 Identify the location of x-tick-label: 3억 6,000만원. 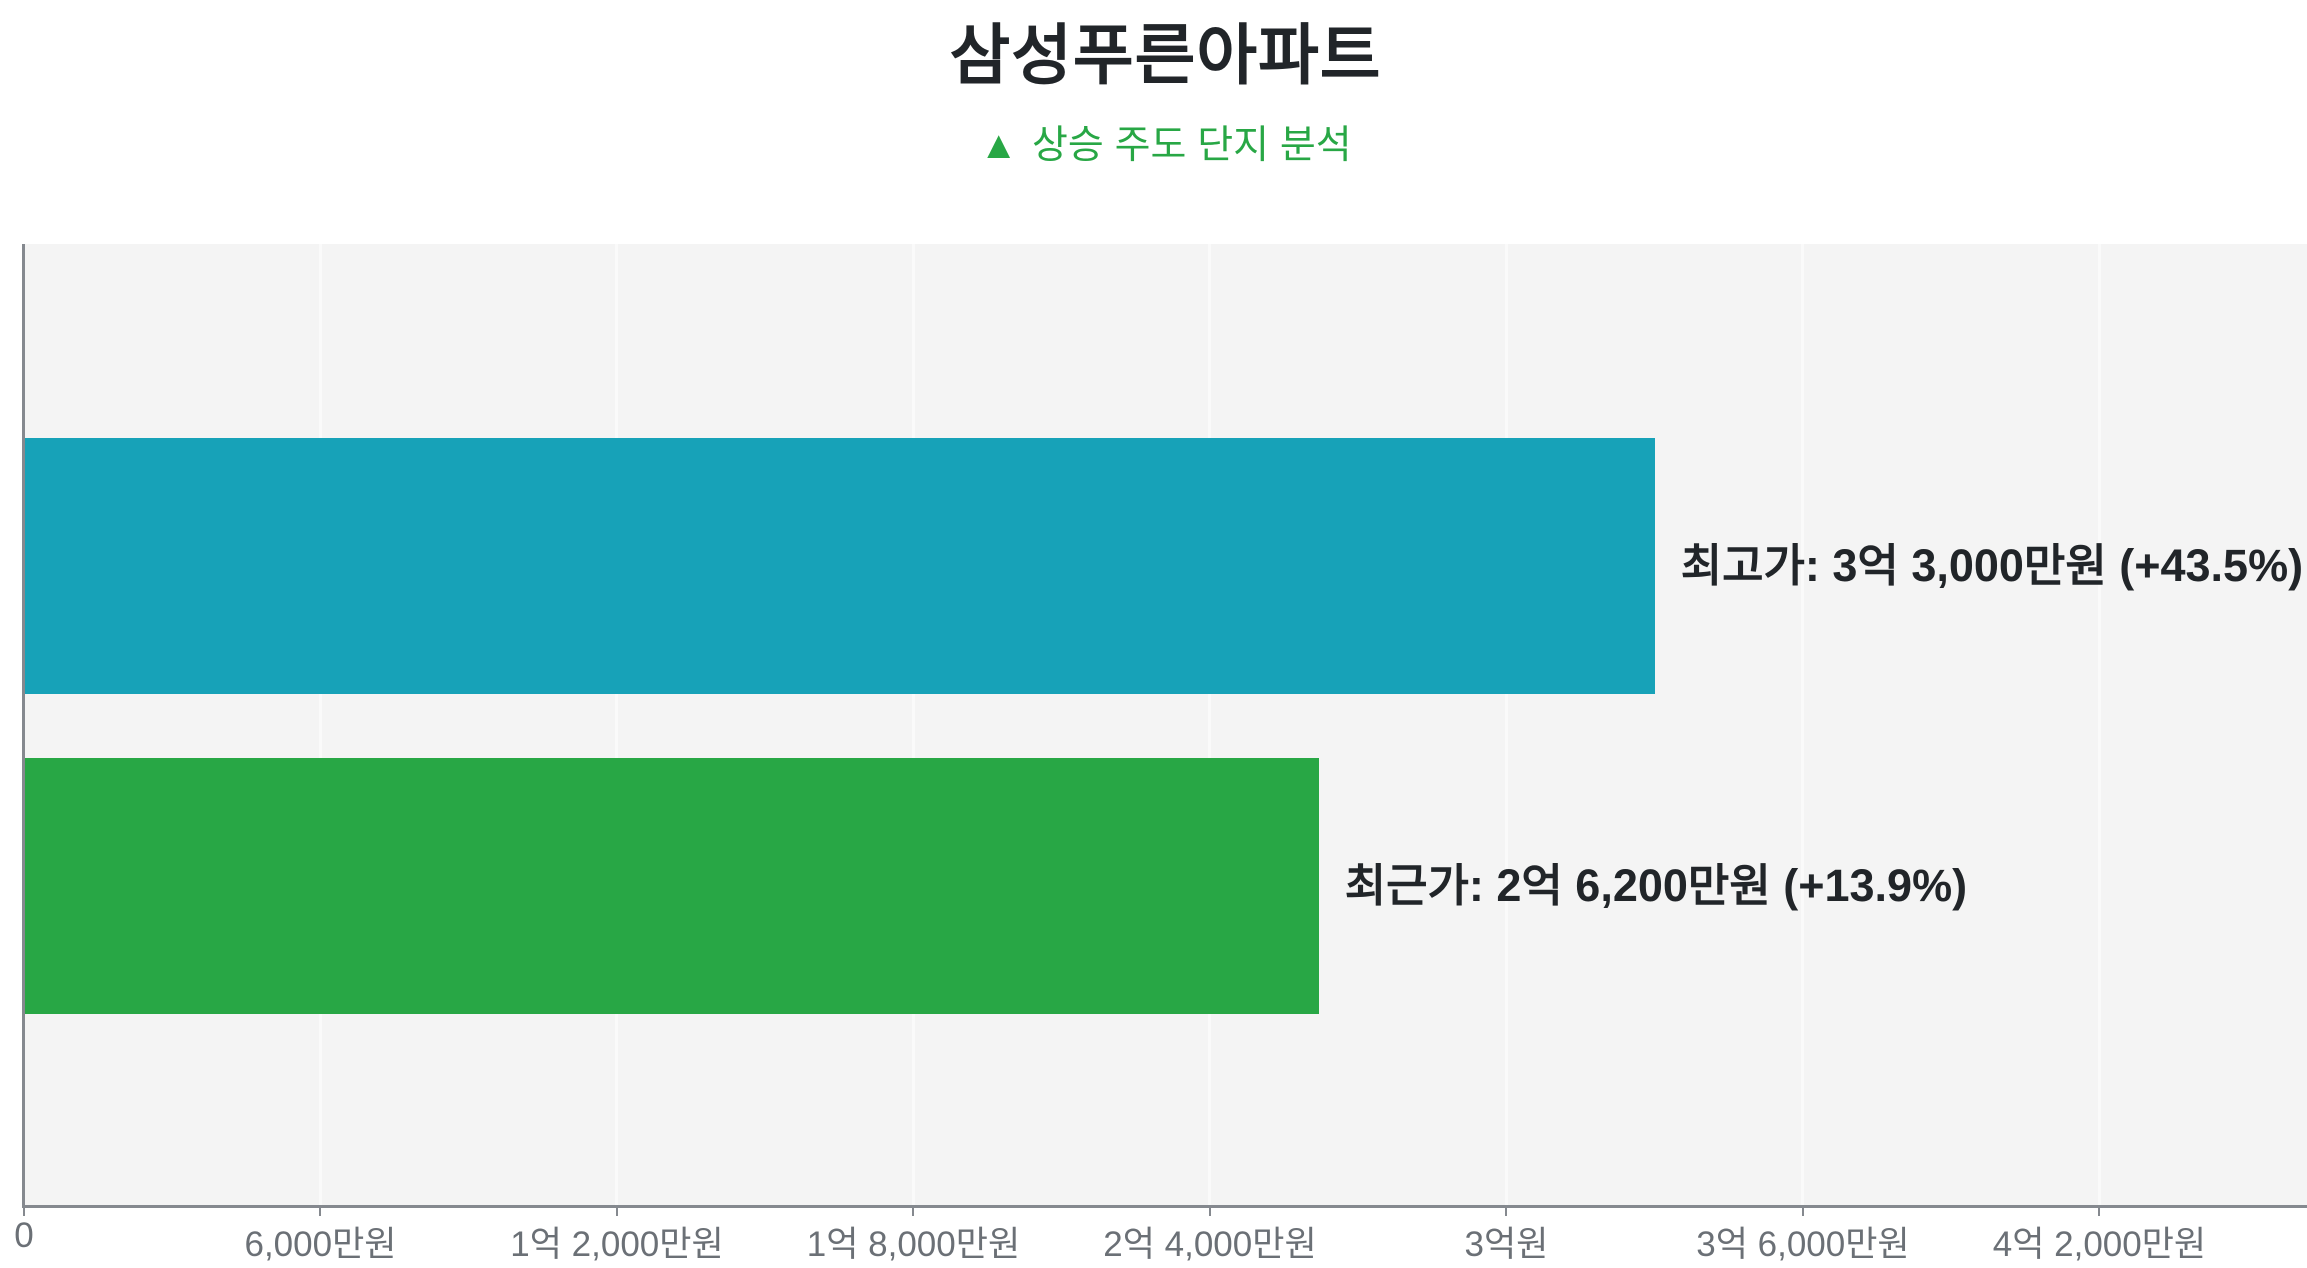
(1803, 1244).